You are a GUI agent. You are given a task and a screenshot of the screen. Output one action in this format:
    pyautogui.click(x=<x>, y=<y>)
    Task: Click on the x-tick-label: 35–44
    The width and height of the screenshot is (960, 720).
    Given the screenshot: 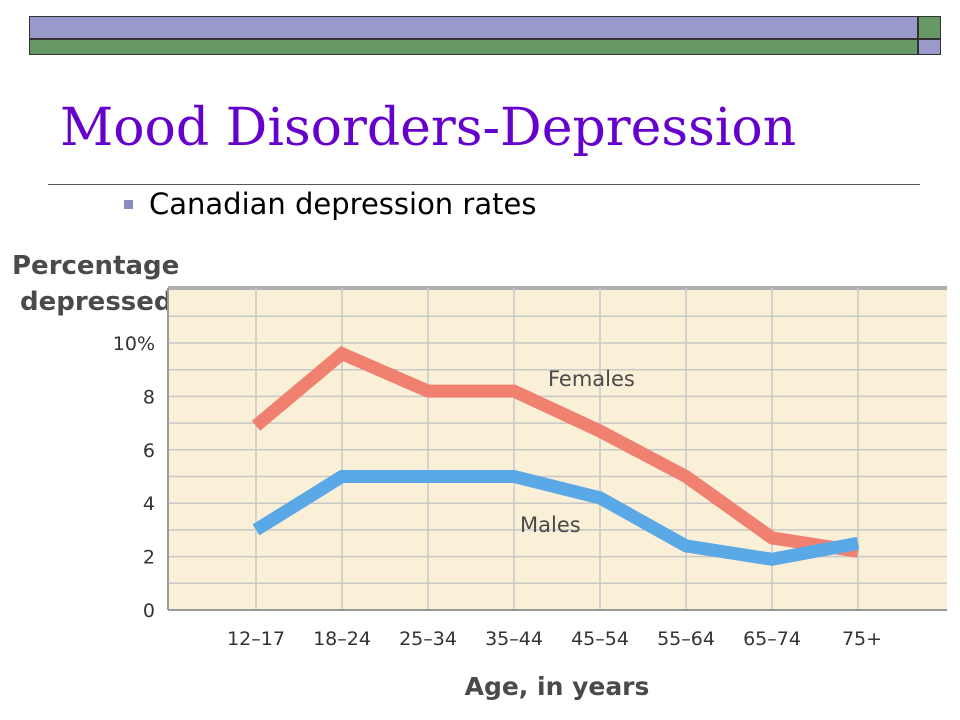 What is the action you would take?
    pyautogui.click(x=514, y=639)
    